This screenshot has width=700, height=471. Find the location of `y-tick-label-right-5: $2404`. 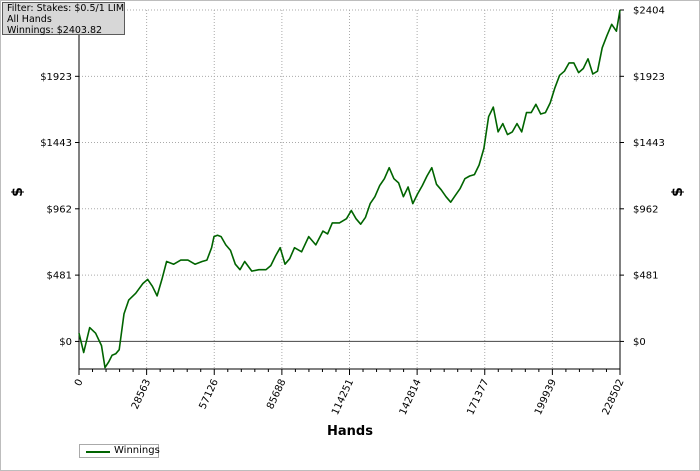

y-tick-label-right-5: $2404 is located at coordinates (649, 11).